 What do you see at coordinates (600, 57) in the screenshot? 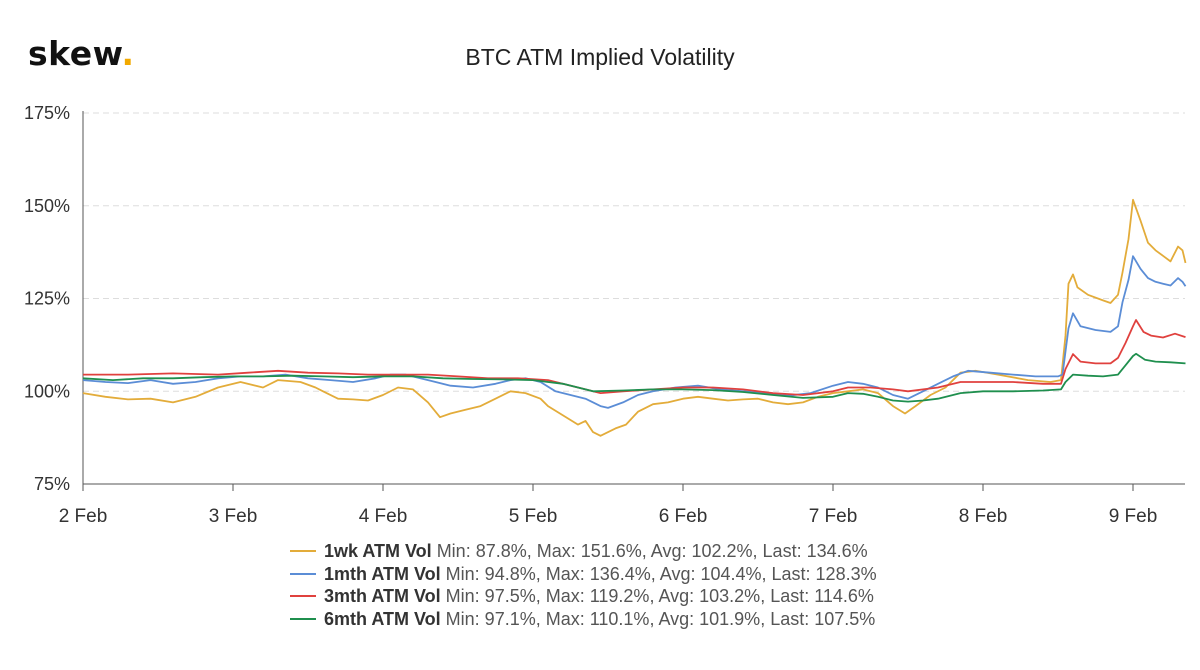
I see `chart-title: BTC ATM Implied Volatility` at bounding box center [600, 57].